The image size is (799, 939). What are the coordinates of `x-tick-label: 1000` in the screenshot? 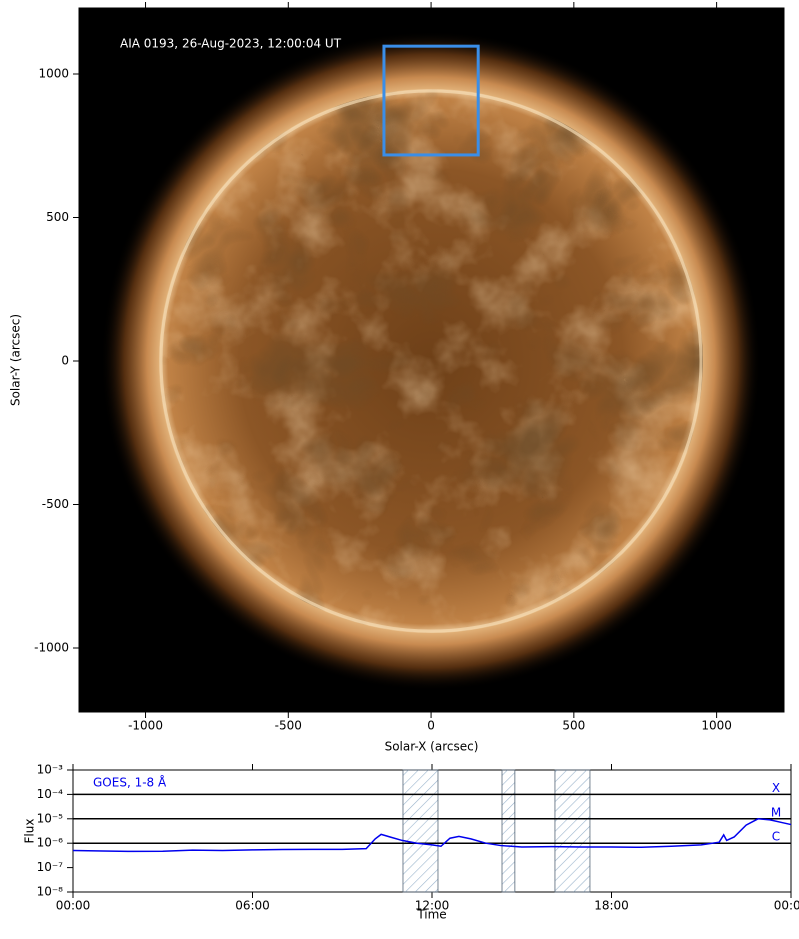 It's located at (716, 726).